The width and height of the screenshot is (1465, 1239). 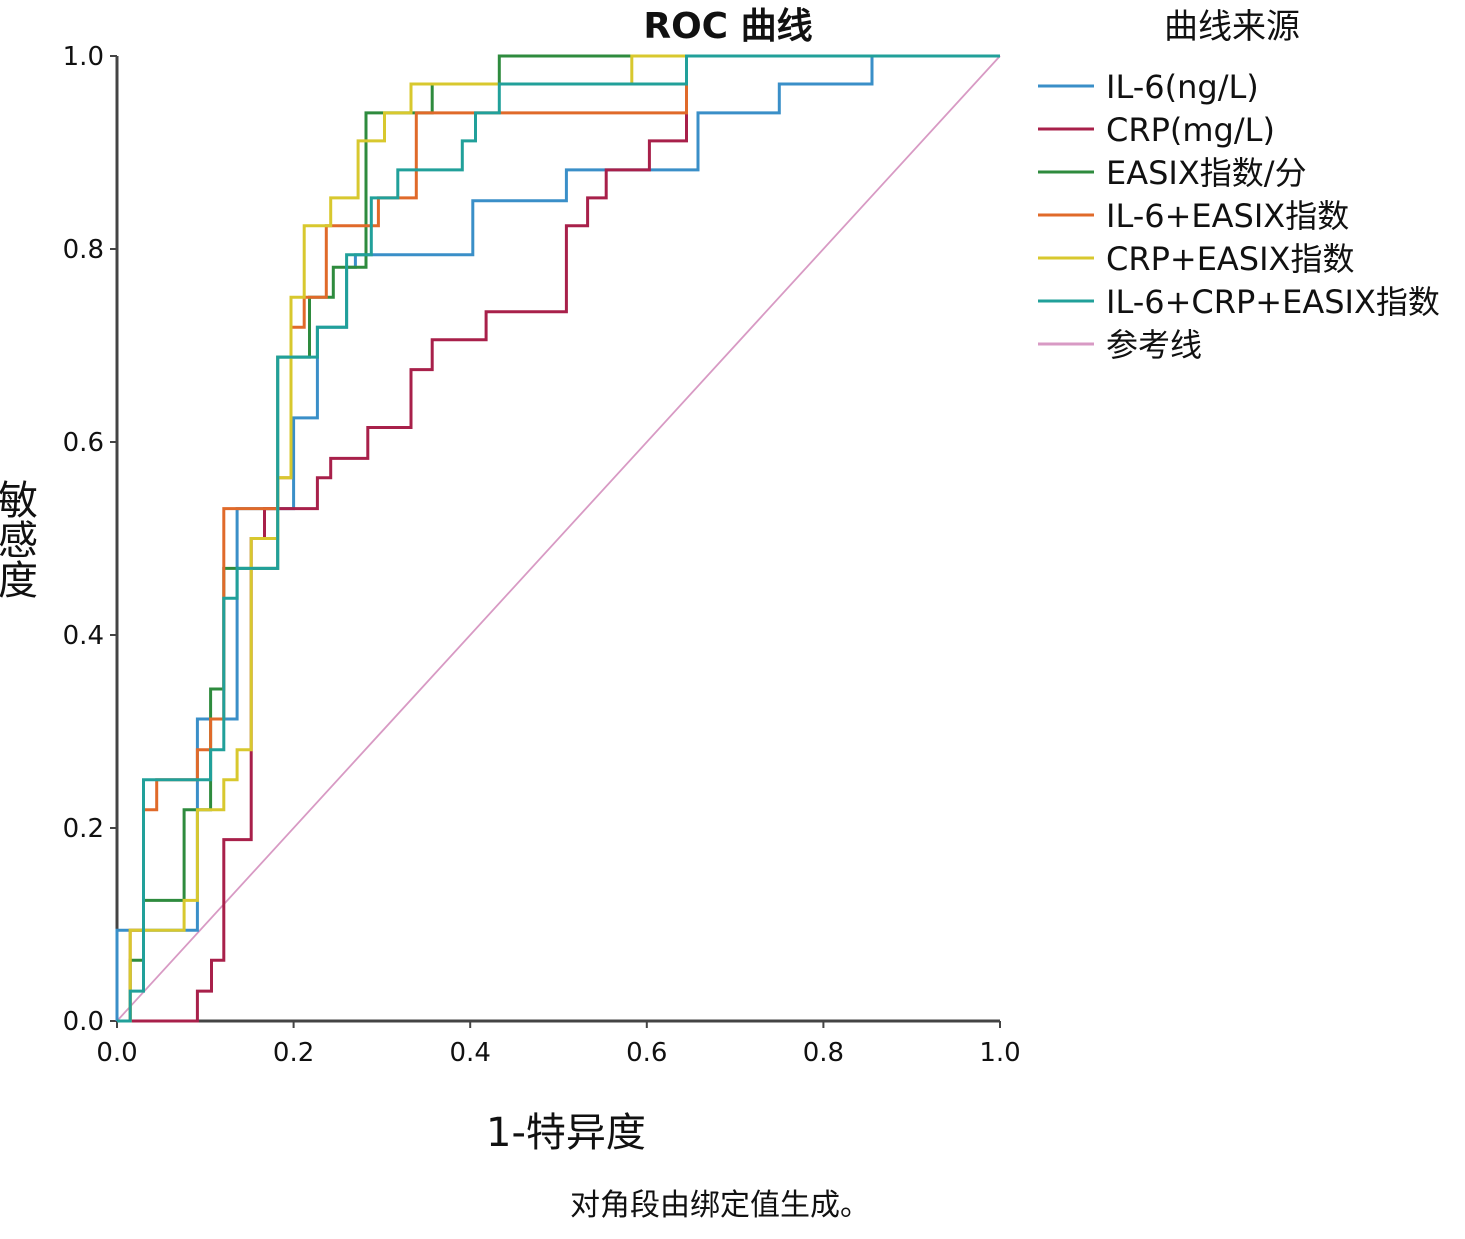 What do you see at coordinates (1206, 173) in the screenshot?
I see `legend-label: EASIX指数/分` at bounding box center [1206, 173].